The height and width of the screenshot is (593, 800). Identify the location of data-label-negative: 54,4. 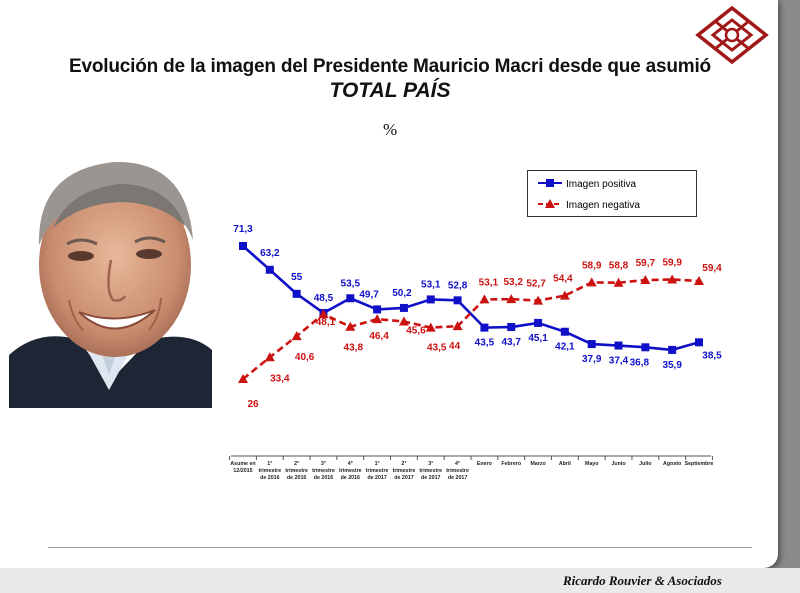
(563, 279).